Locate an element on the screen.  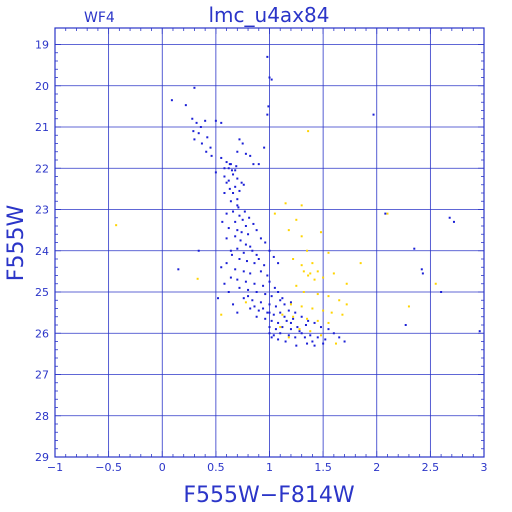
x-tick-label: 1 is located at coordinates (269, 467).